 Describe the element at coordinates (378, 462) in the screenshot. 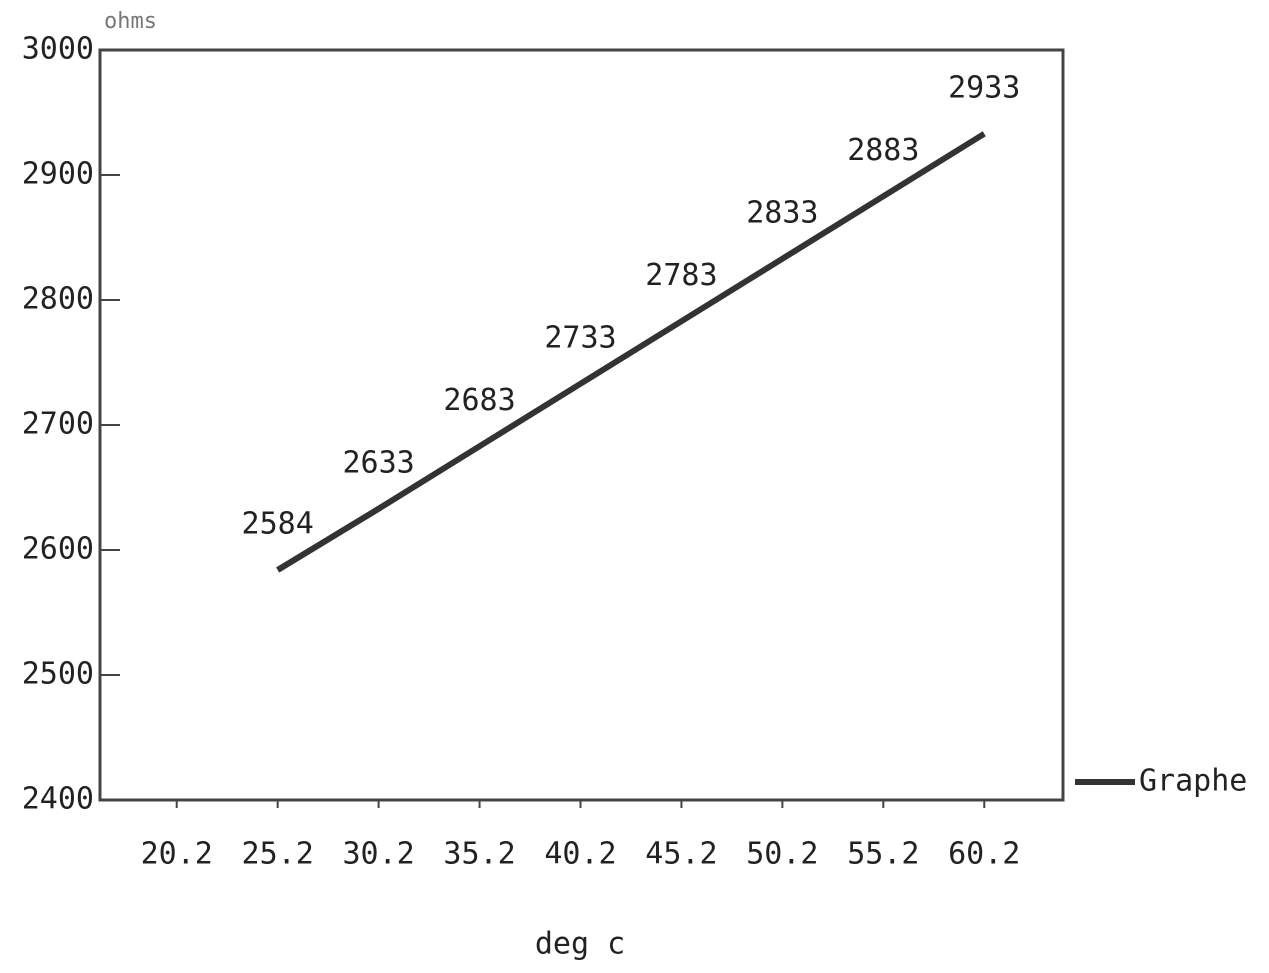

I see `data-label: 2633` at that location.